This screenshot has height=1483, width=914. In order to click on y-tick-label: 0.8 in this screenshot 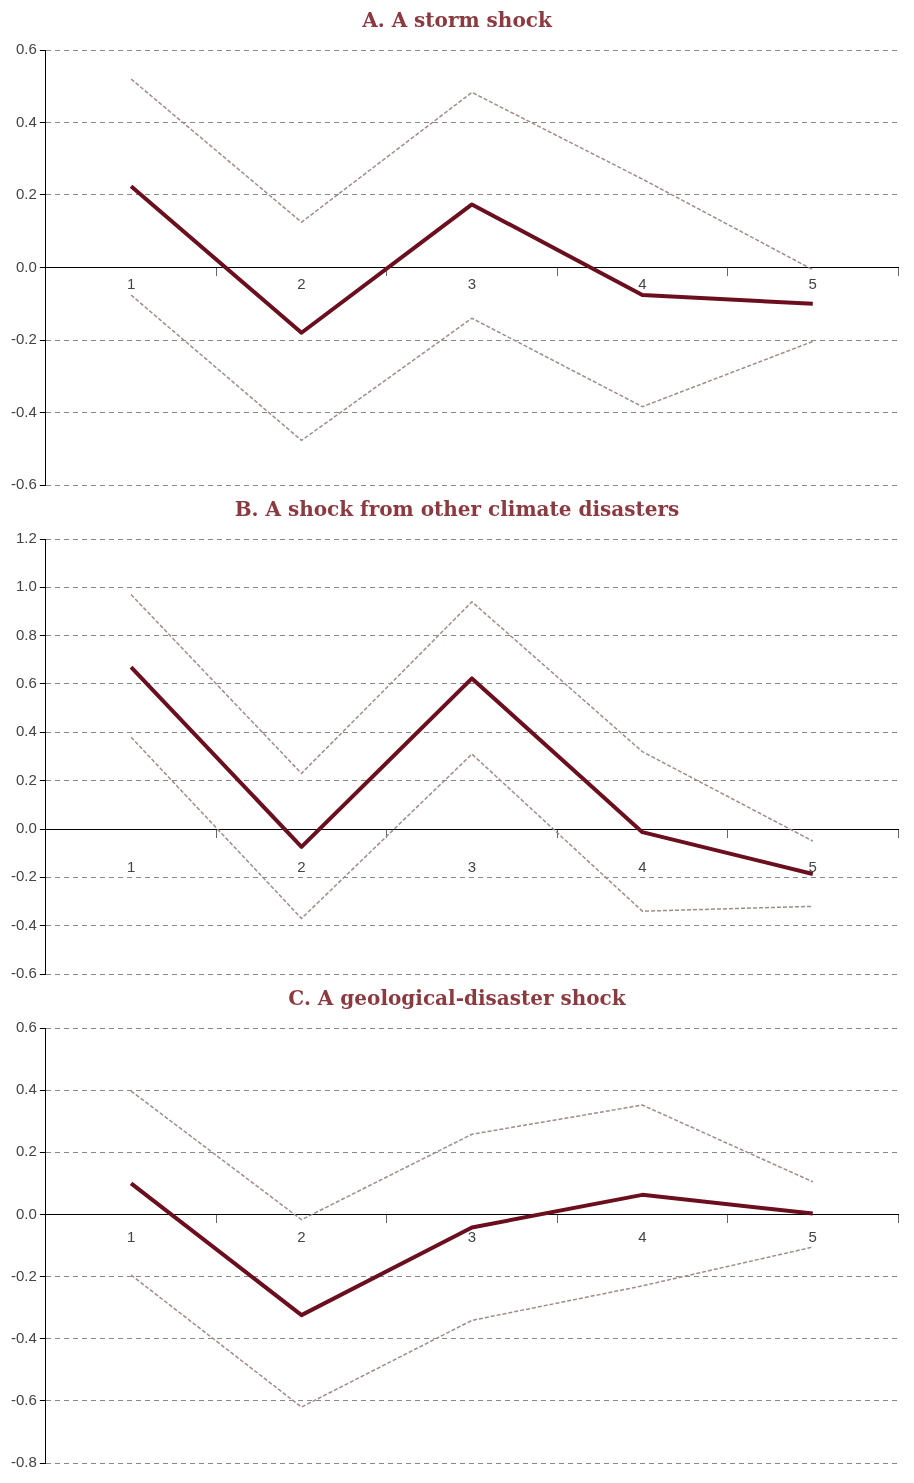, I will do `click(26, 634)`.